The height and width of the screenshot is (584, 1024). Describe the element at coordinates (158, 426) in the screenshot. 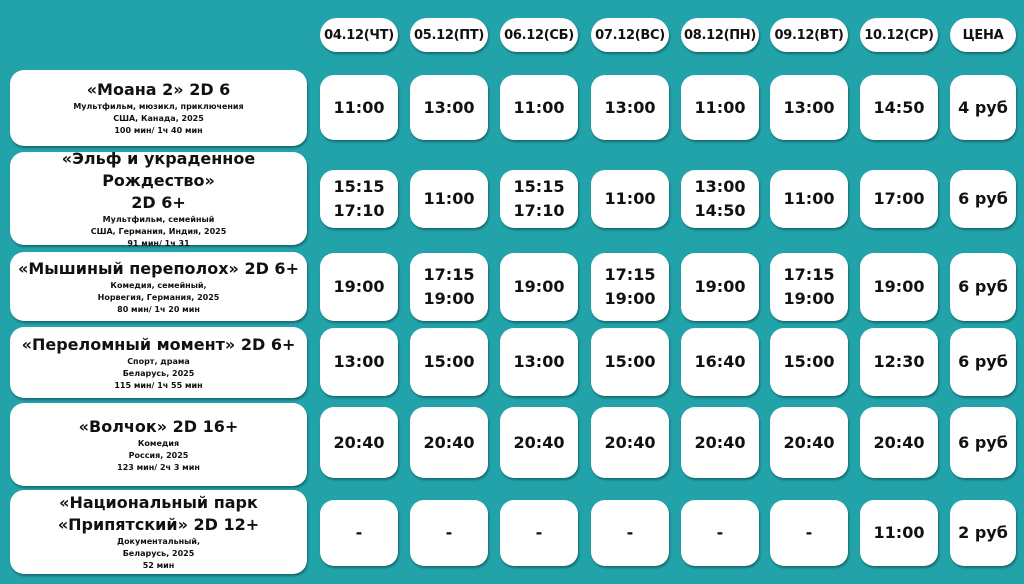

I see `movie-title: «Волчок» 2D 16+` at that location.